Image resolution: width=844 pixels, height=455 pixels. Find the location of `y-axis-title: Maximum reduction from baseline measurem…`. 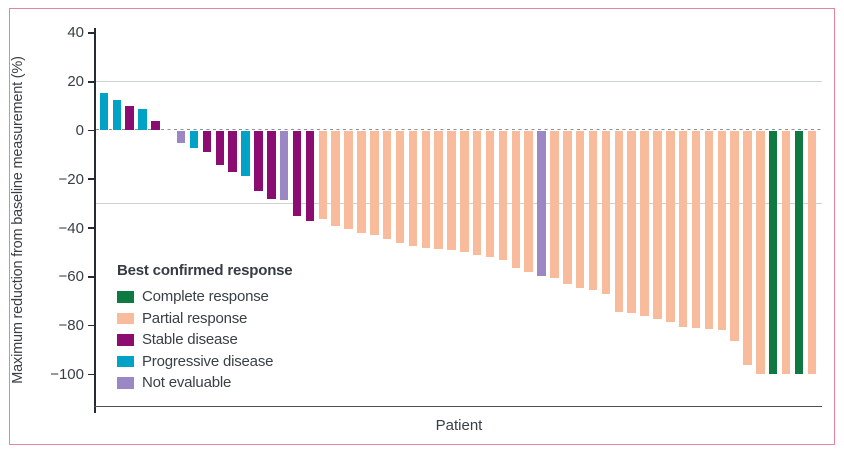

y-axis-title: Maximum reduction from baseline measurem… is located at coordinates (18, 220).